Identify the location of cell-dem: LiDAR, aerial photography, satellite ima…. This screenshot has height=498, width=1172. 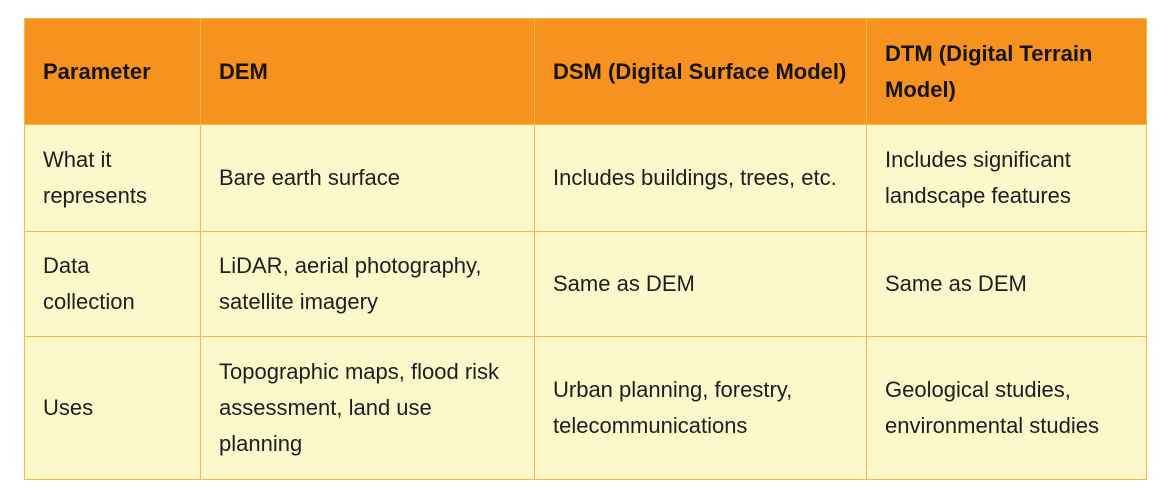
(367, 284).